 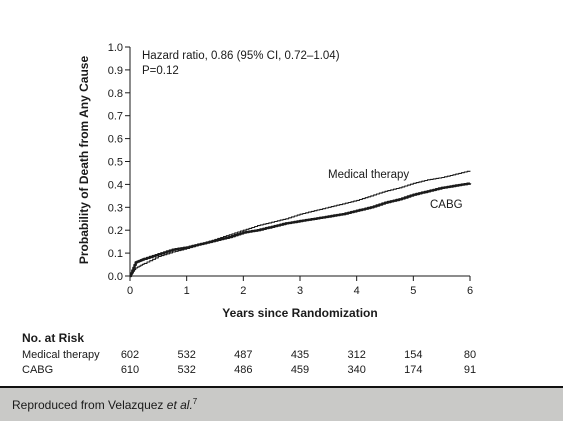 What do you see at coordinates (356, 370) in the screenshot?
I see `risk-value: 340` at bounding box center [356, 370].